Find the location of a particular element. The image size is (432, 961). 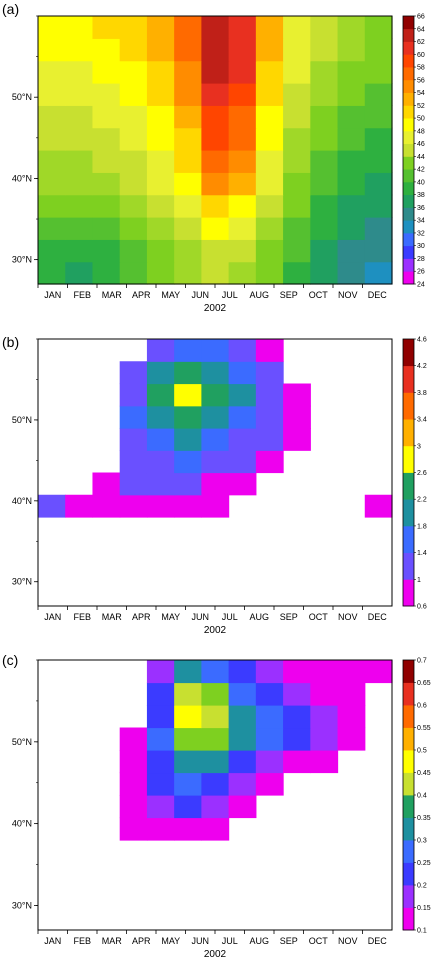

x-tick-label: OCT is located at coordinates (319, 295).